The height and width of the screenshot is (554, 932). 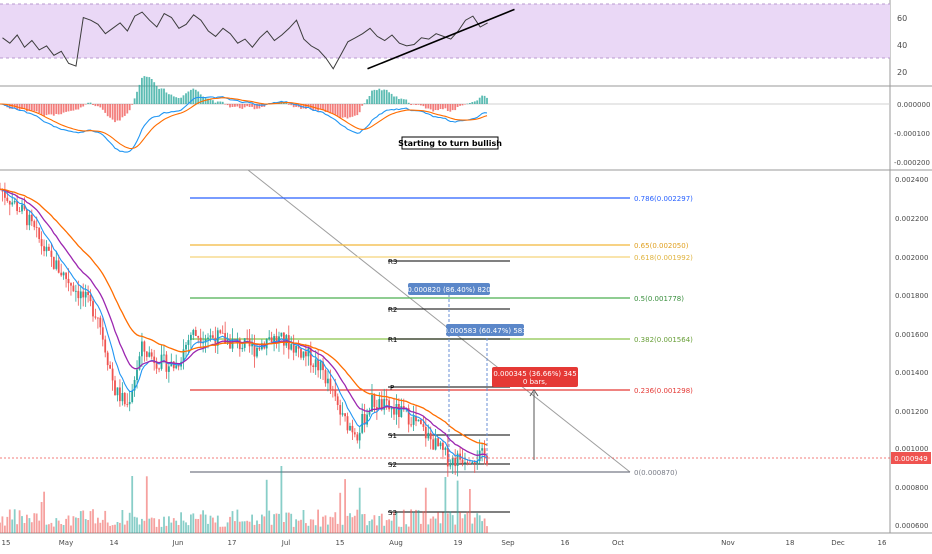 What do you see at coordinates (659, 299) in the screenshot?
I see `fib-label: 0.5(0.001778)` at bounding box center [659, 299].